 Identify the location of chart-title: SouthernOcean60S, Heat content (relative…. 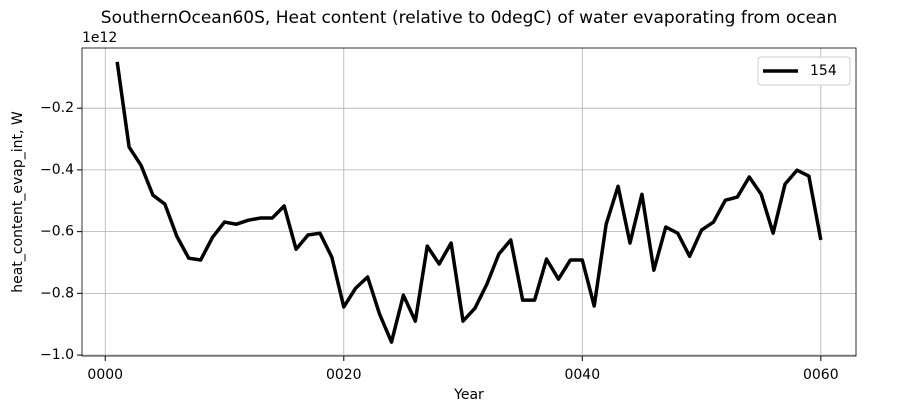
(469, 18).